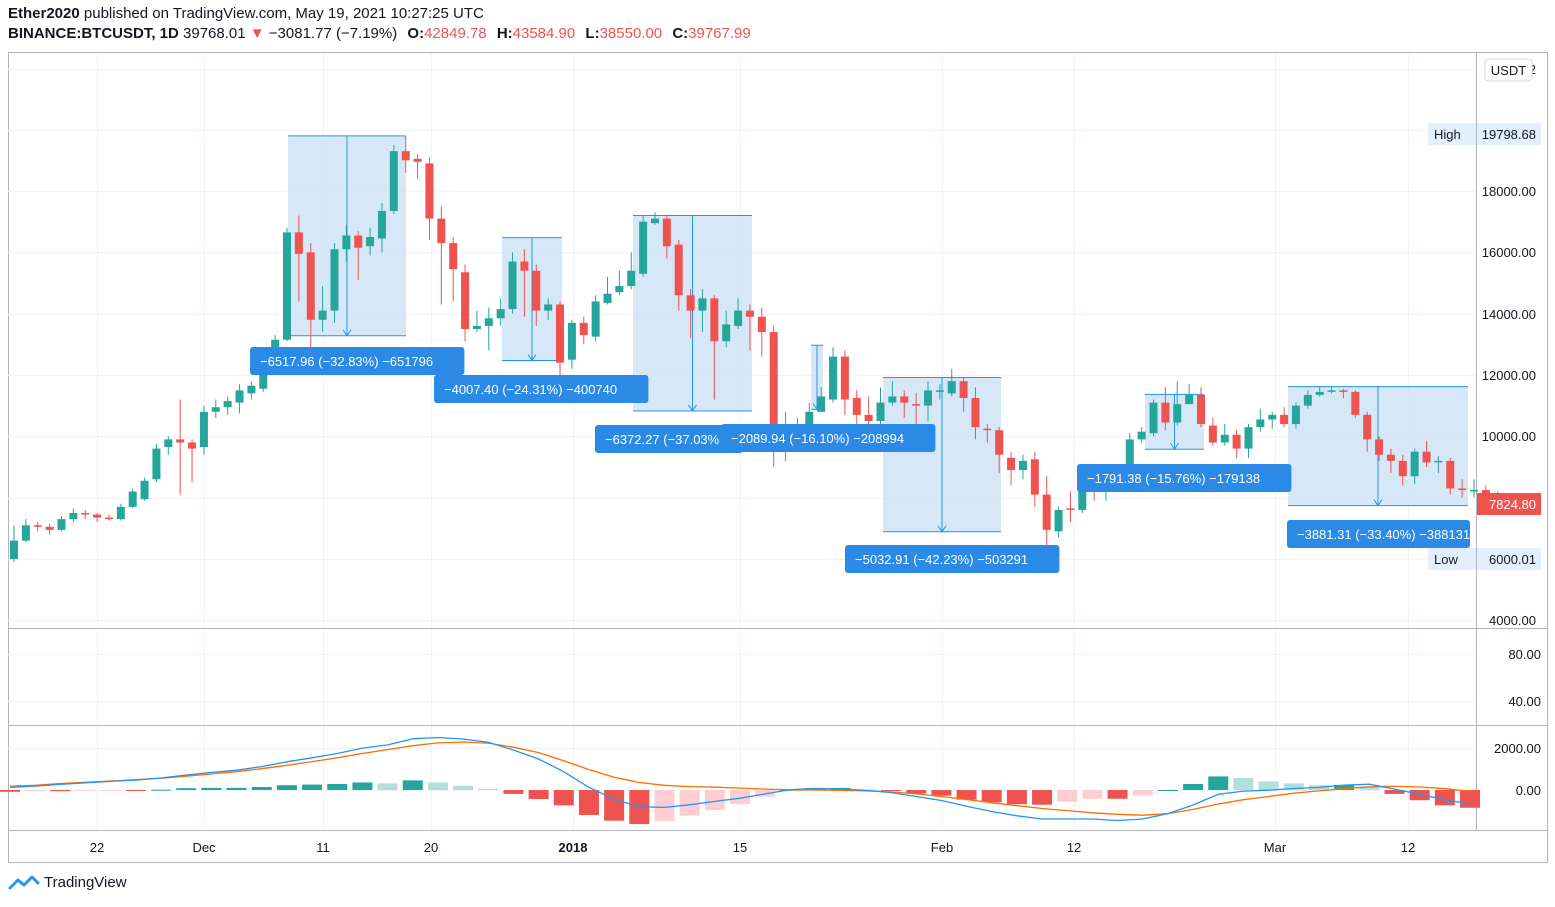  I want to click on last-price-marker-value-bg, so click(1509, 504).